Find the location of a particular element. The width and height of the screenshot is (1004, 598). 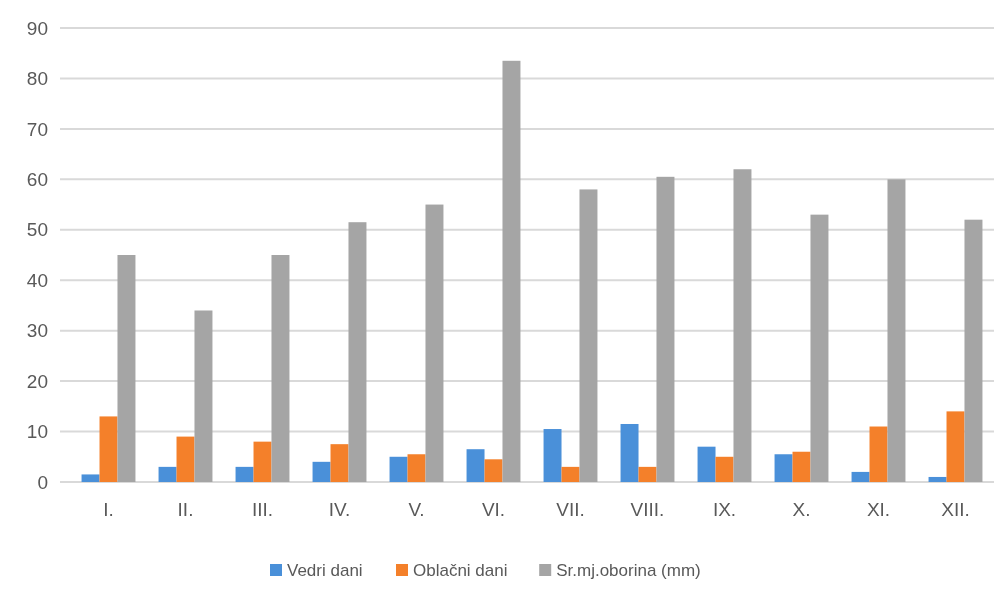

y-tick-label: 60 is located at coordinates (37, 179).